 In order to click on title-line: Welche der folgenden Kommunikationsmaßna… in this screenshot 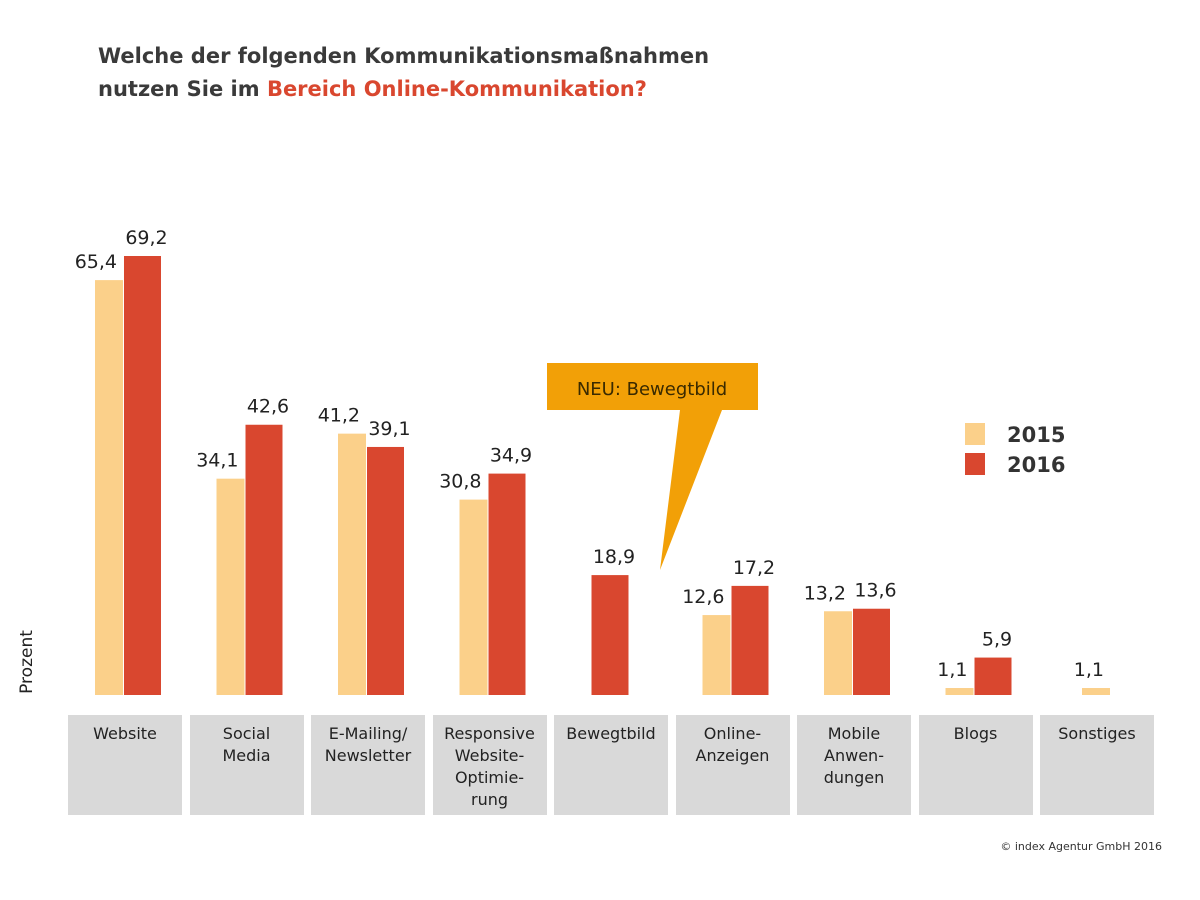, I will do `click(404, 56)`.